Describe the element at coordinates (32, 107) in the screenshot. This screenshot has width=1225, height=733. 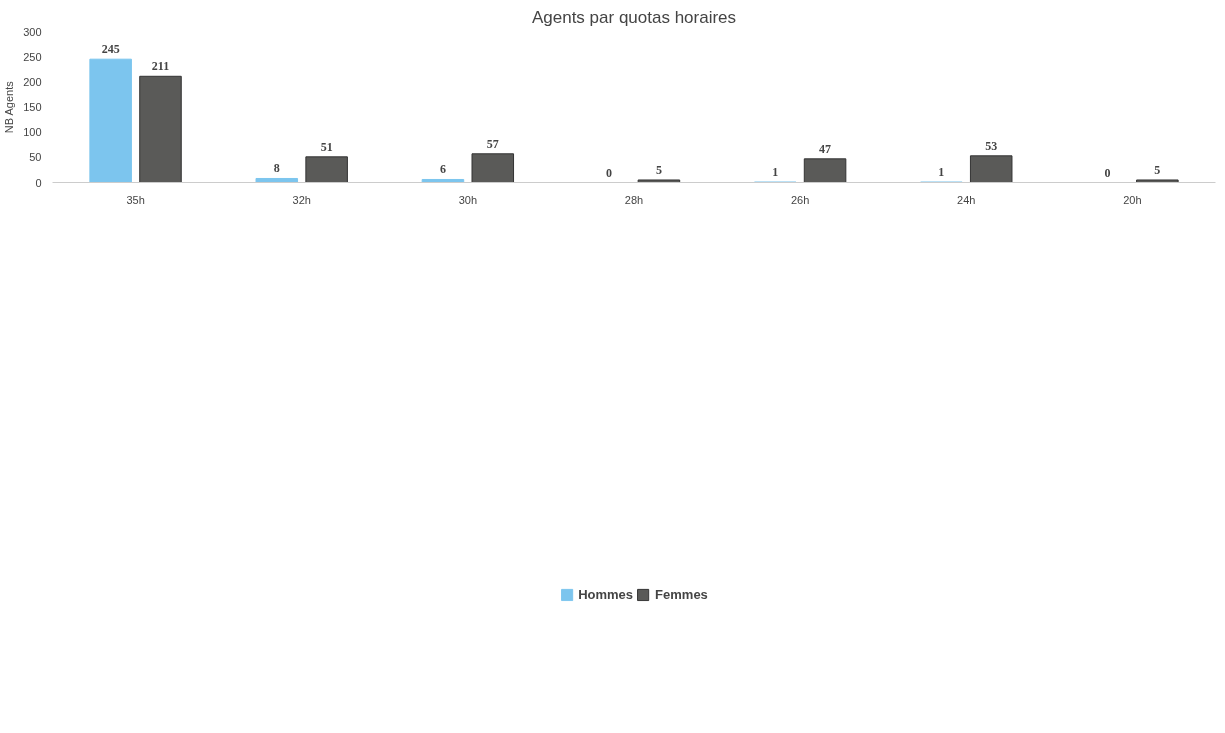
I see `y-tick-label: 150` at that location.